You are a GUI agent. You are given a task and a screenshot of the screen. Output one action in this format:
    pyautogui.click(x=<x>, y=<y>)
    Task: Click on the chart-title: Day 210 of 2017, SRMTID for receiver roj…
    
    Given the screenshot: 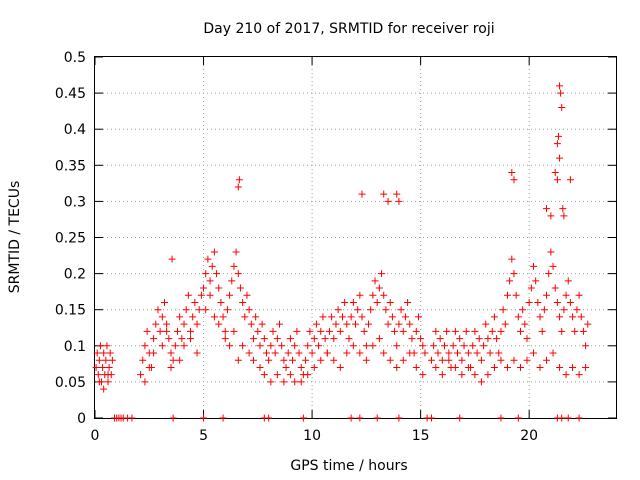 What is the action you would take?
    pyautogui.click(x=348, y=29)
    